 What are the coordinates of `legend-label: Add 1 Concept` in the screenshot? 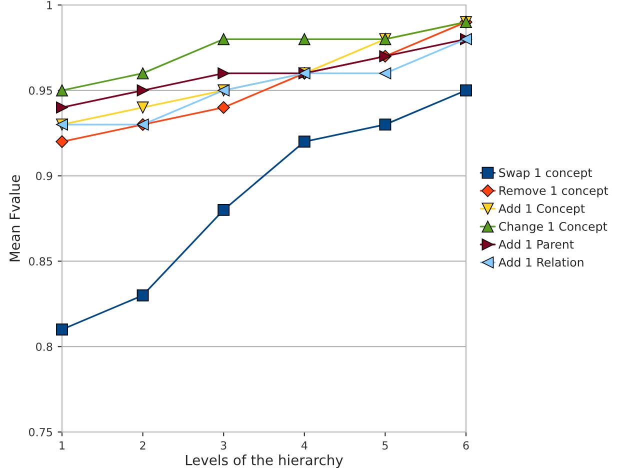 It's located at (541, 210).